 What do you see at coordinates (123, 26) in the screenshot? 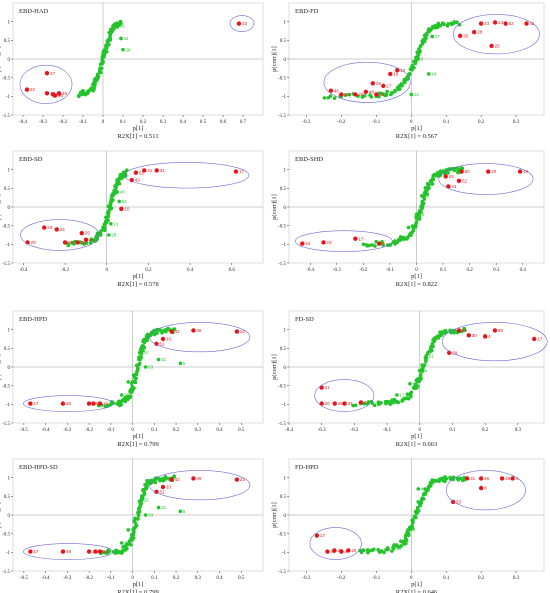
I see `green-point-label: 36` at bounding box center [123, 26].